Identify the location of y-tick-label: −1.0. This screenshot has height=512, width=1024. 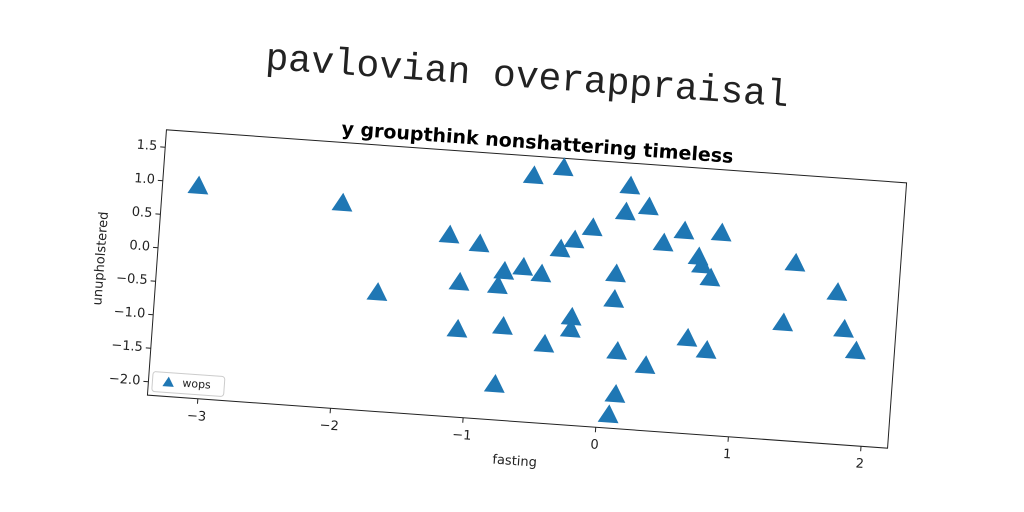
(129, 312).